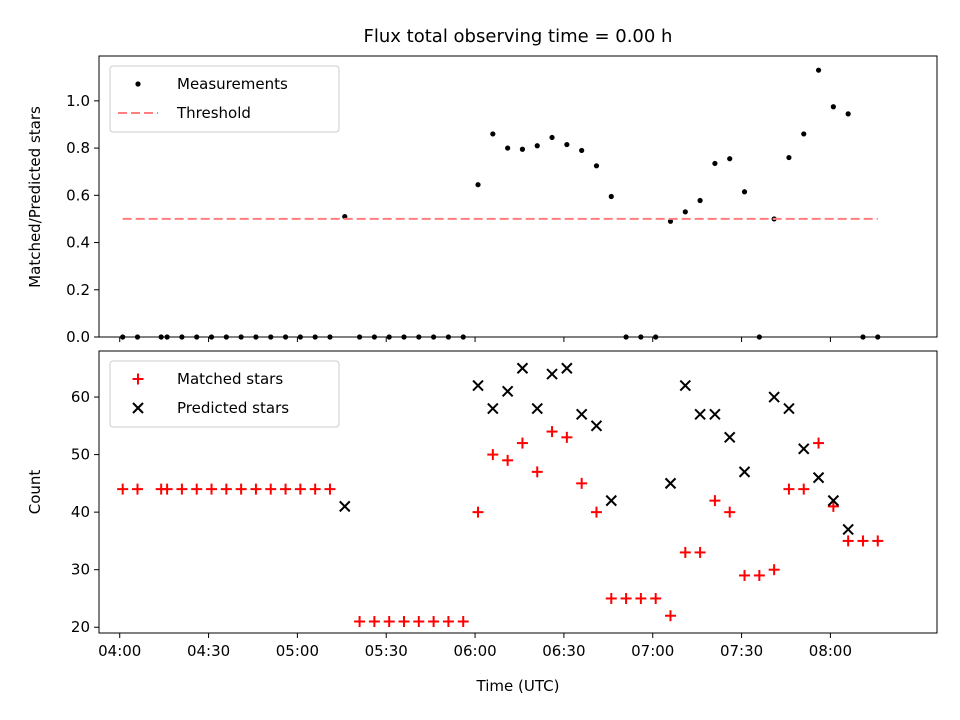  I want to click on x-tick-label: 04:30, so click(208, 651).